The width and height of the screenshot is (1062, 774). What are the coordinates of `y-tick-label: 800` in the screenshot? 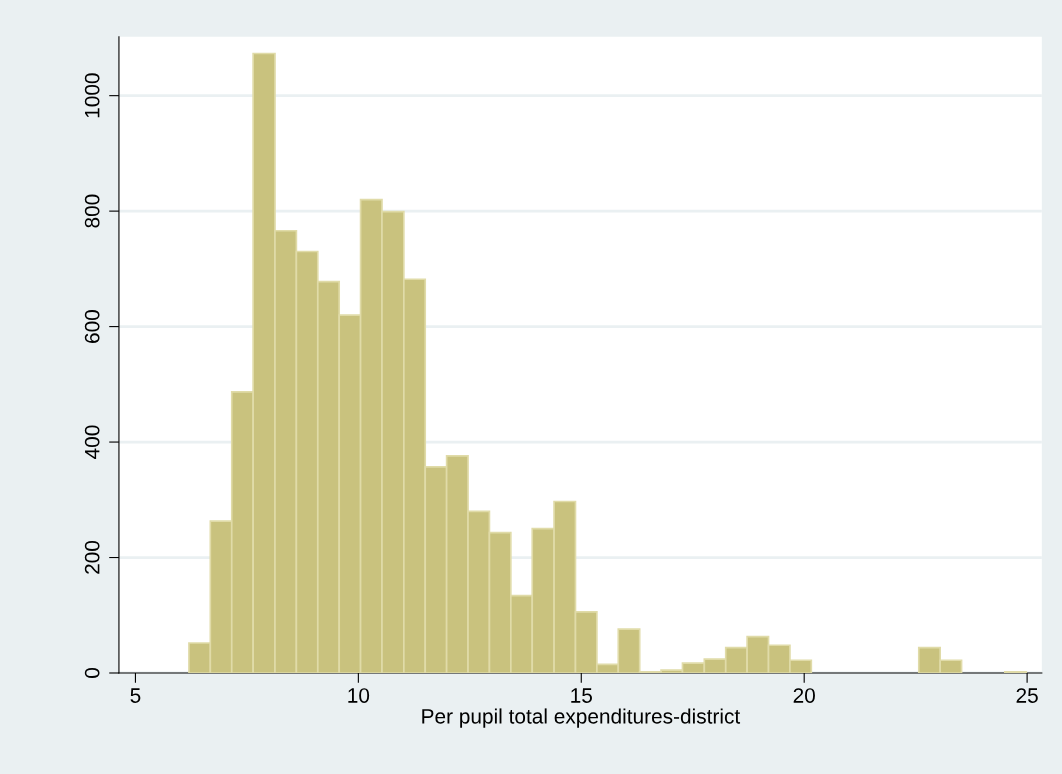 It's located at (92, 211).